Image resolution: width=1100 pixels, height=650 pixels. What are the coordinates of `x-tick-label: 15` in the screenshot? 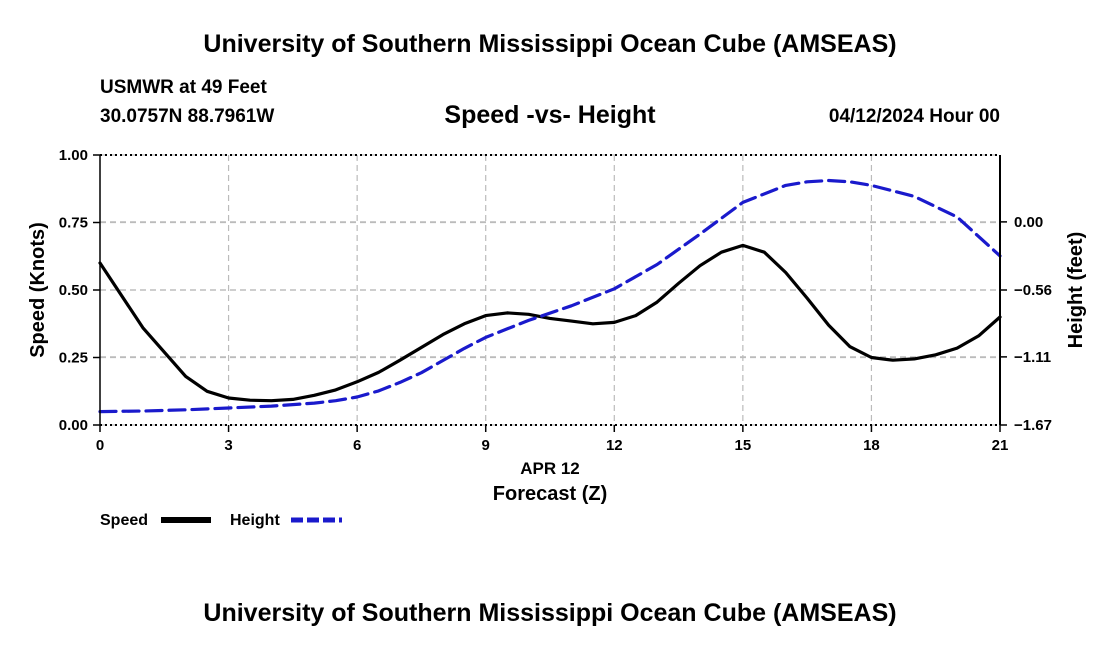 It's located at (743, 445).